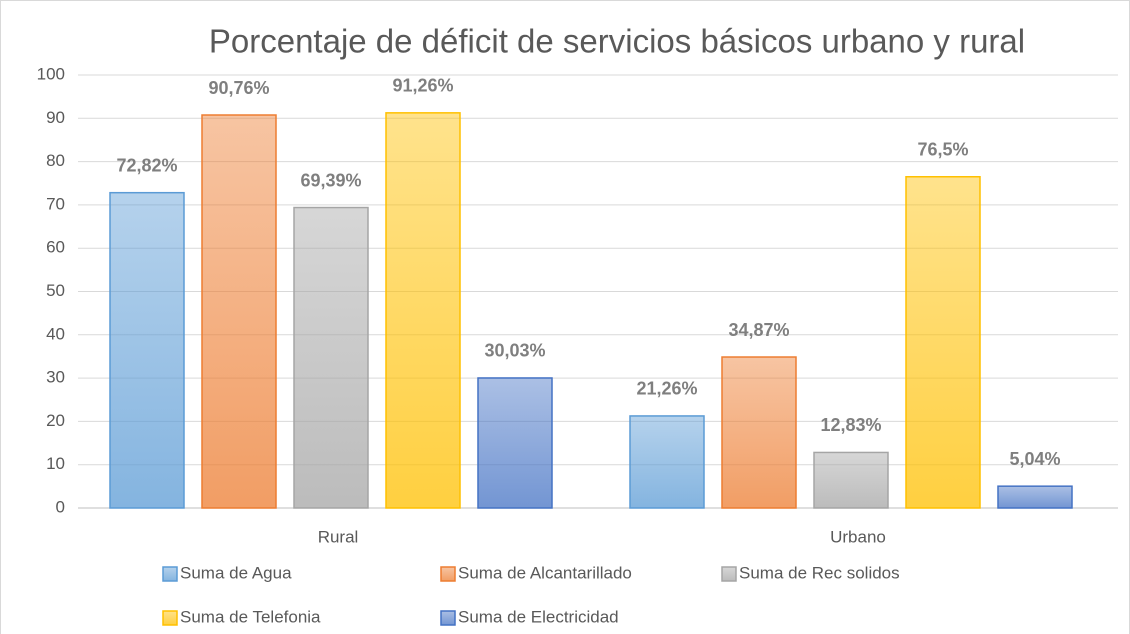  Describe the element at coordinates (942, 150) in the screenshot. I see `data-label: 76,5%` at that location.